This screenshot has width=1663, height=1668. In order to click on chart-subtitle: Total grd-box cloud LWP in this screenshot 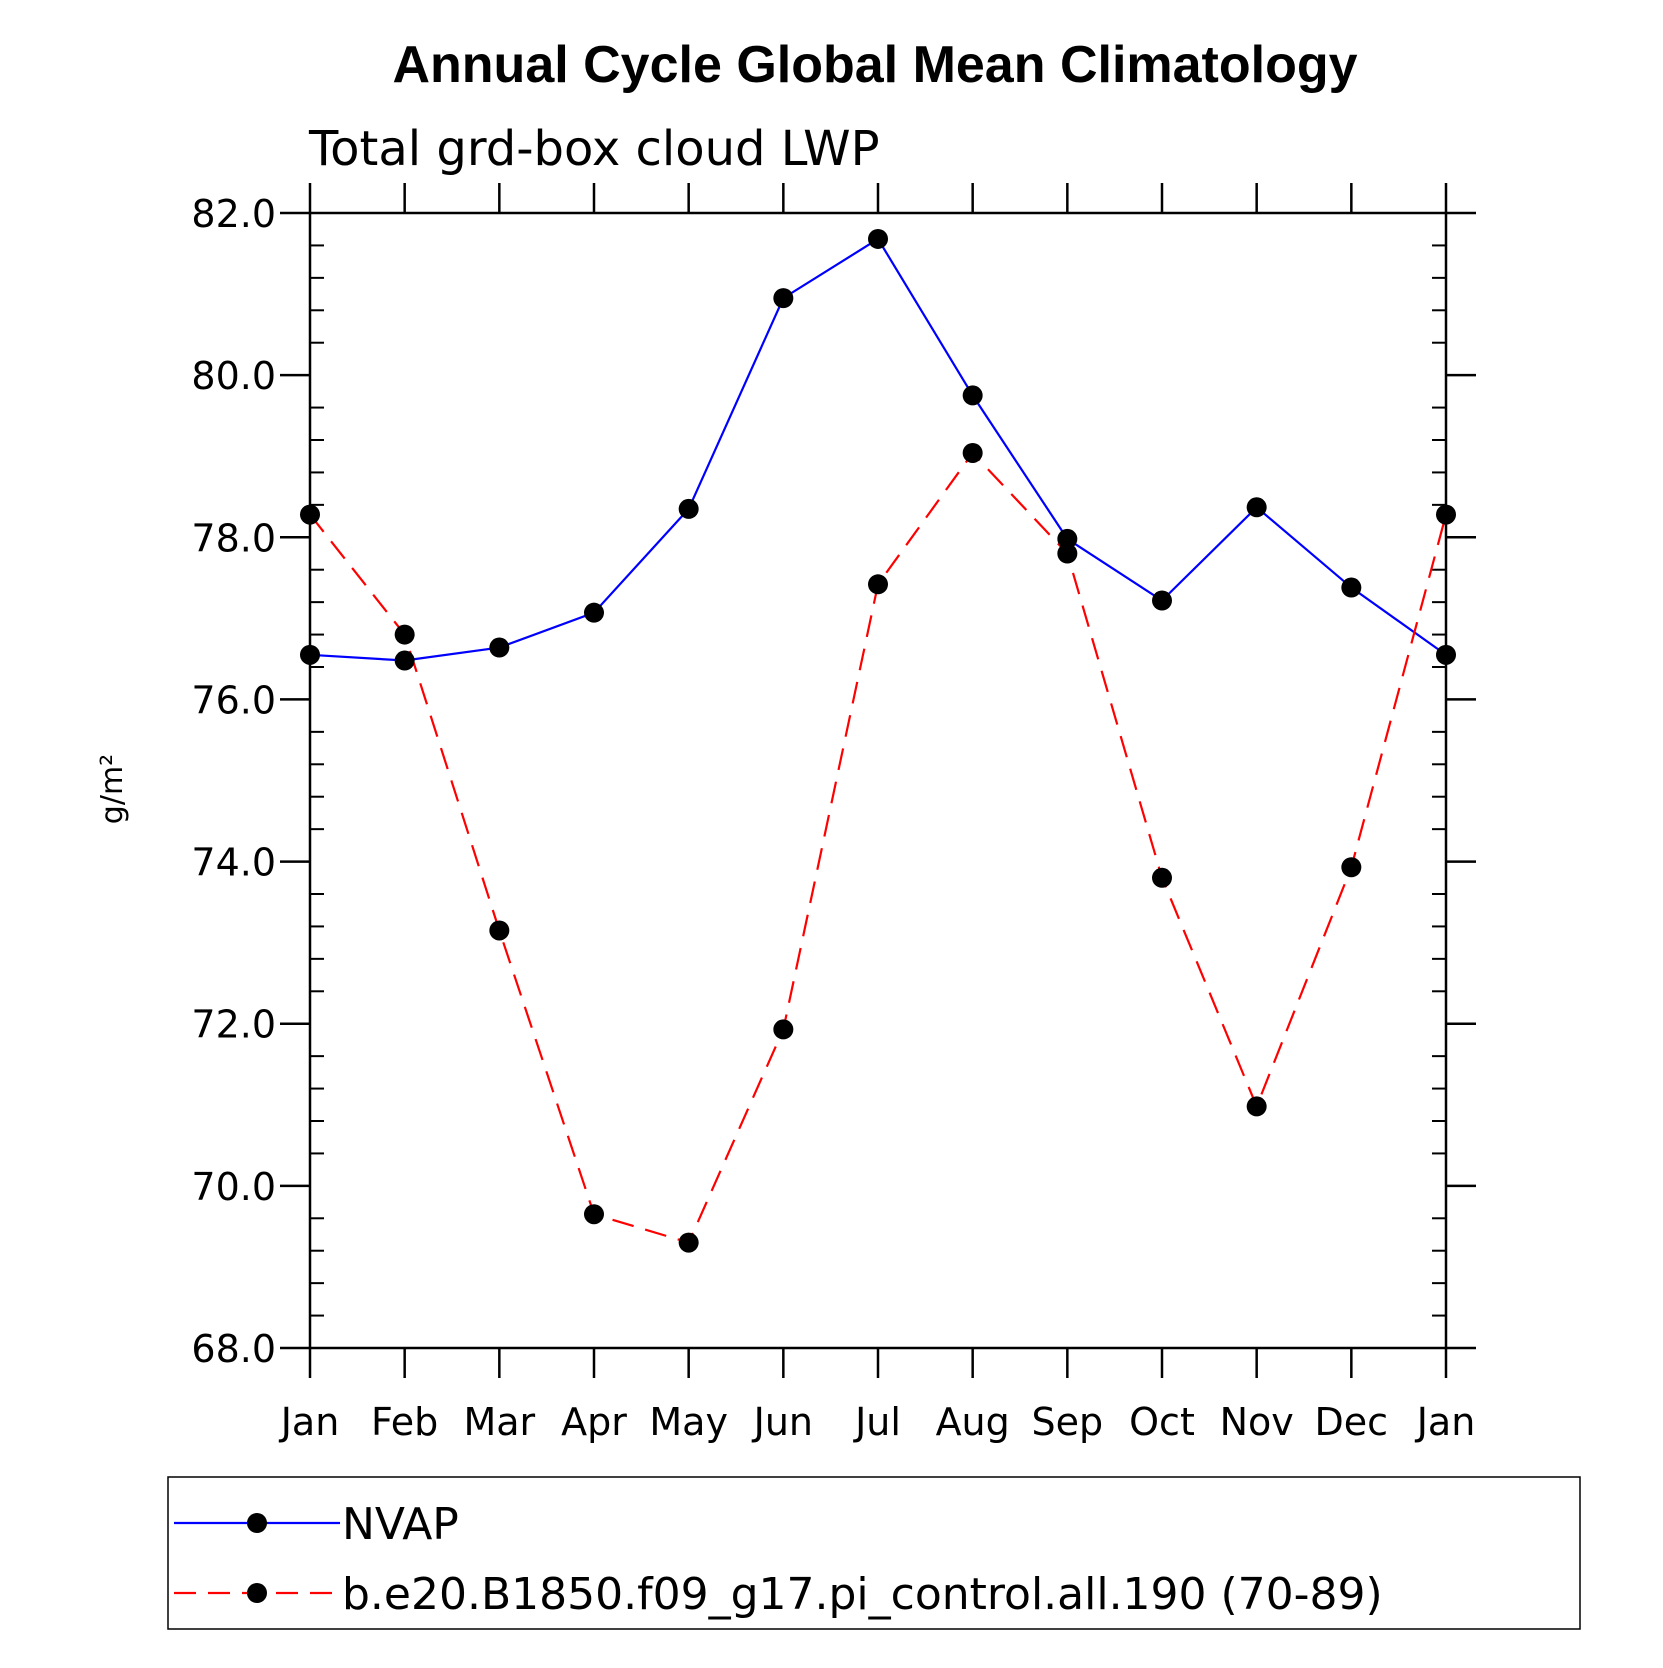, I will do `click(594, 149)`.